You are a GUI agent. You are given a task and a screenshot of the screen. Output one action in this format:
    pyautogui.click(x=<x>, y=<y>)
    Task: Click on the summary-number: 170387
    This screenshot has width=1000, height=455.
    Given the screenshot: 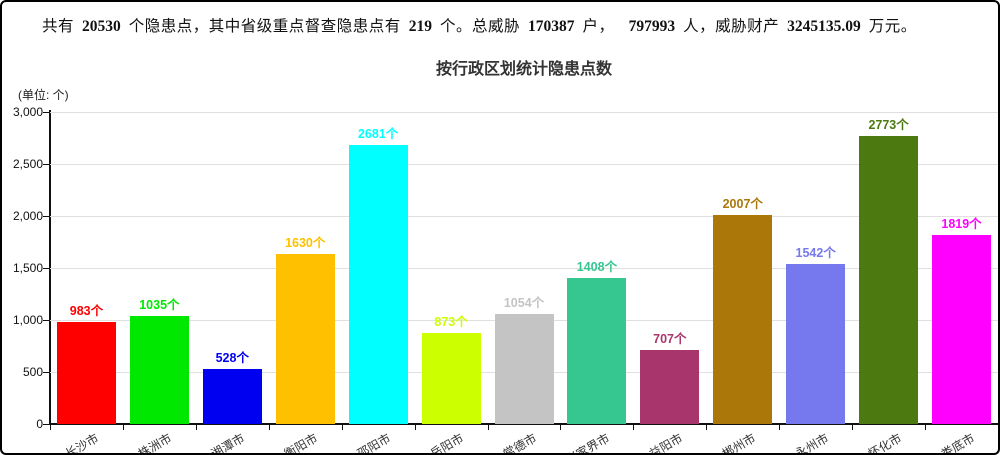 What is the action you would take?
    pyautogui.click(x=551, y=26)
    